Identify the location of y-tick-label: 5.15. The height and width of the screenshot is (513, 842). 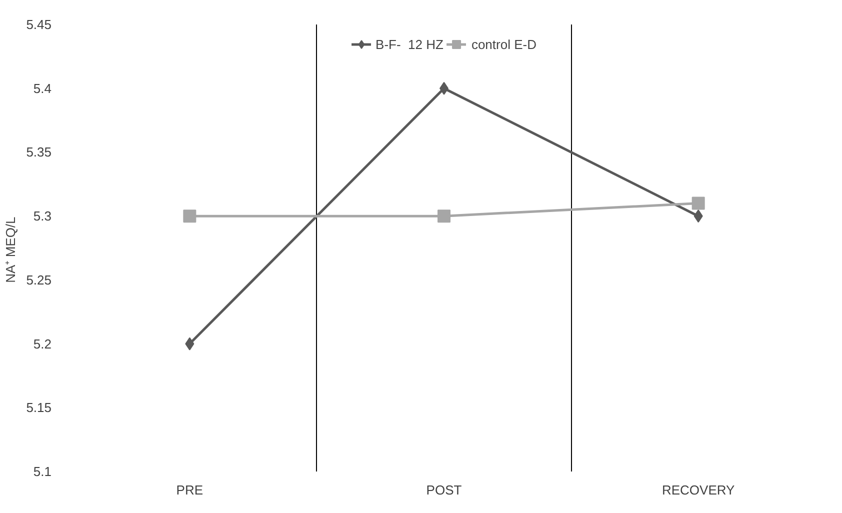
(39, 408).